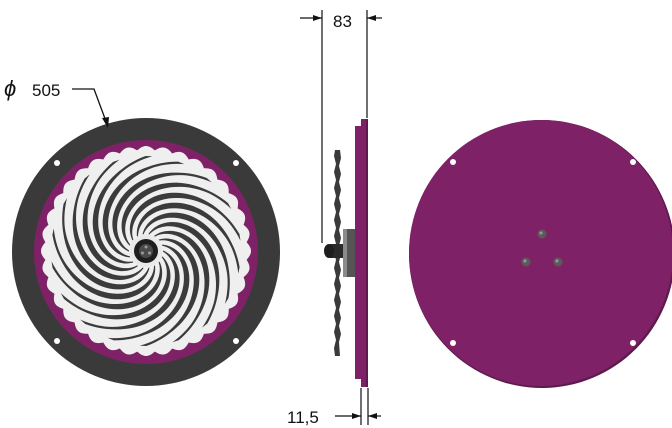 The height and width of the screenshot is (428, 672). Describe the element at coordinates (105, 122) in the screenshot. I see `diameter-arrow` at that location.